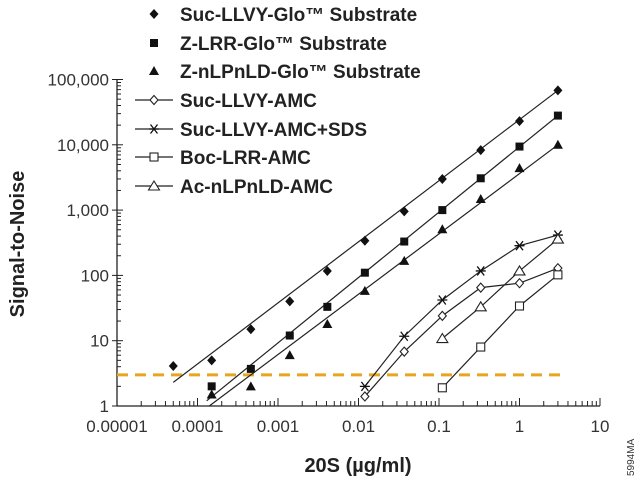 The image size is (640, 481). What do you see at coordinates (631, 457) in the screenshot?
I see `figure-code: 5994MA` at bounding box center [631, 457].